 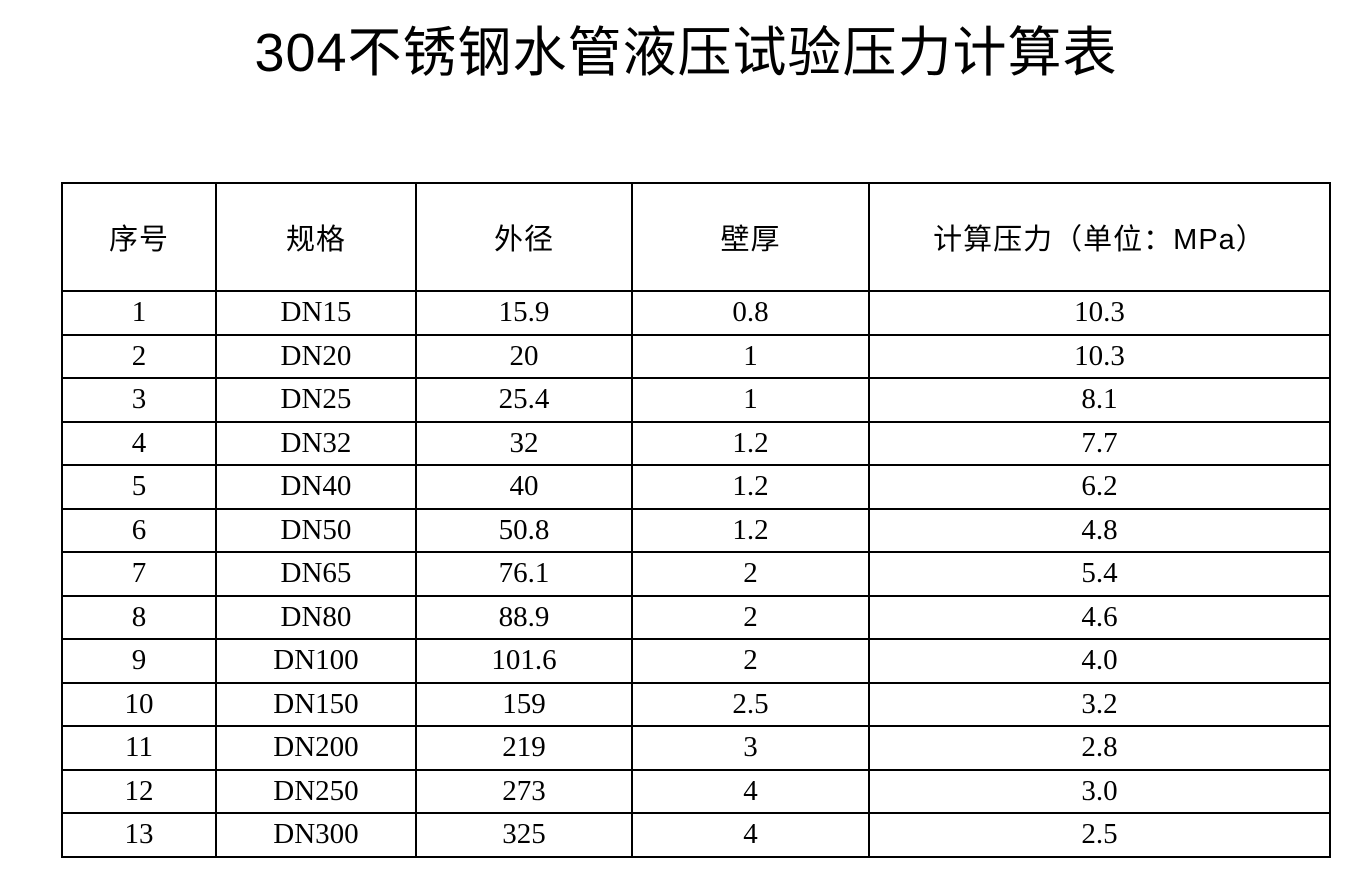 What do you see at coordinates (139, 617) in the screenshot?
I see `table-cell: 8` at bounding box center [139, 617].